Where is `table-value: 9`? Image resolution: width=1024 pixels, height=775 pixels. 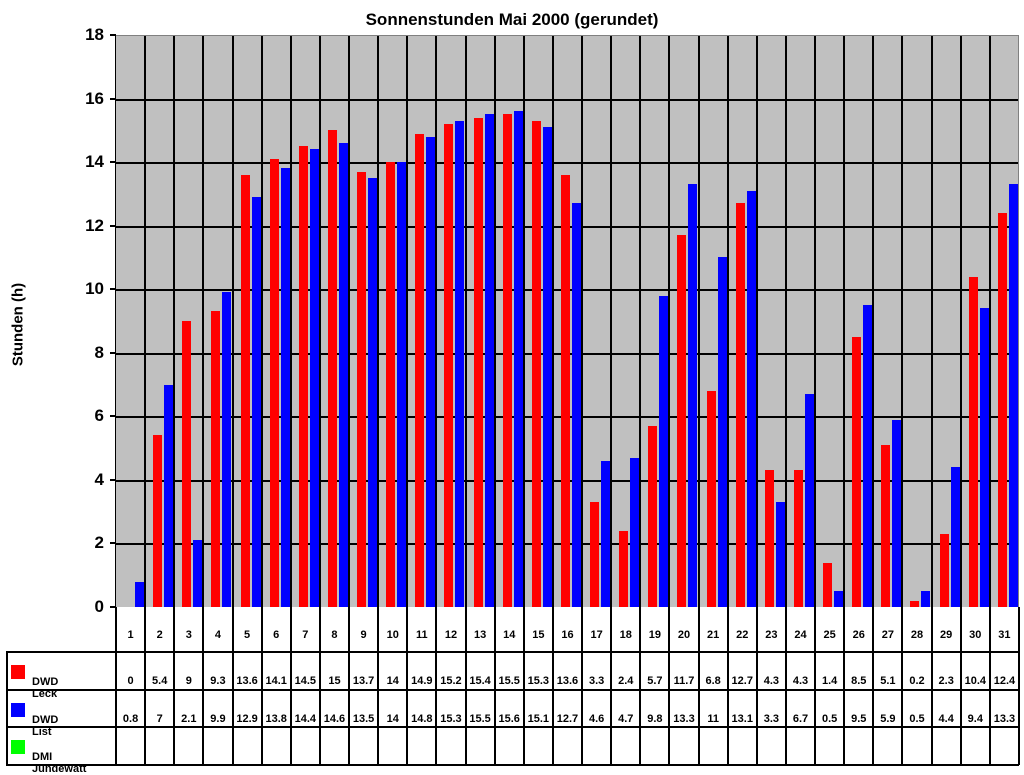
table-value: 9 is located at coordinates (188, 681).